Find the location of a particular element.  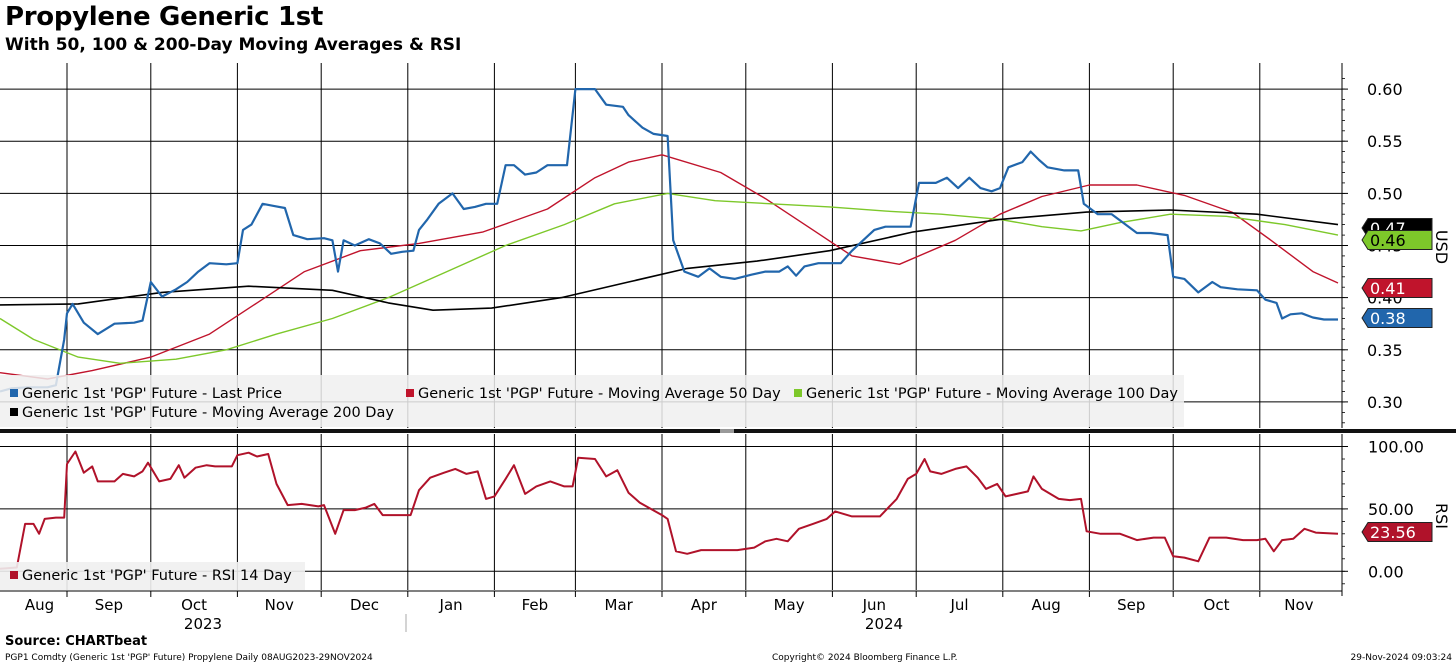

ma100-tag is located at coordinates (1397, 240).